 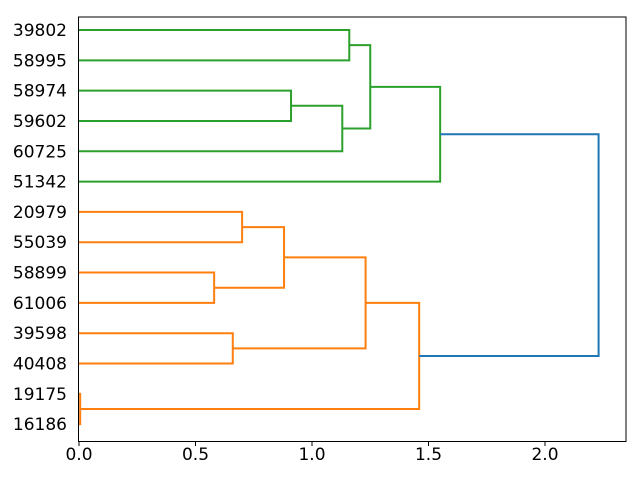 I want to click on leaf-label: 58899, so click(x=40, y=274).